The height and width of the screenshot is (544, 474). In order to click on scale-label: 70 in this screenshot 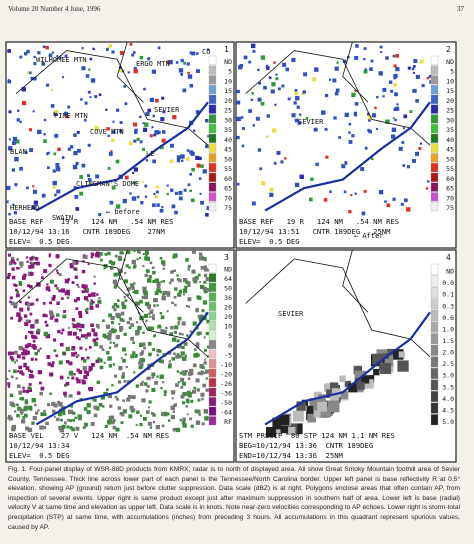, I will do `click(450, 198)`.